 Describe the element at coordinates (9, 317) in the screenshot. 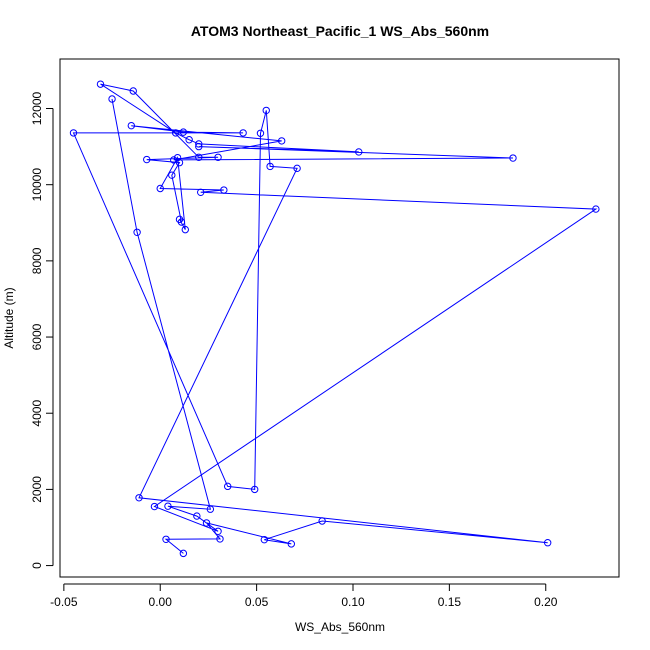

I see `y-axis-label: Altitude (m)` at that location.